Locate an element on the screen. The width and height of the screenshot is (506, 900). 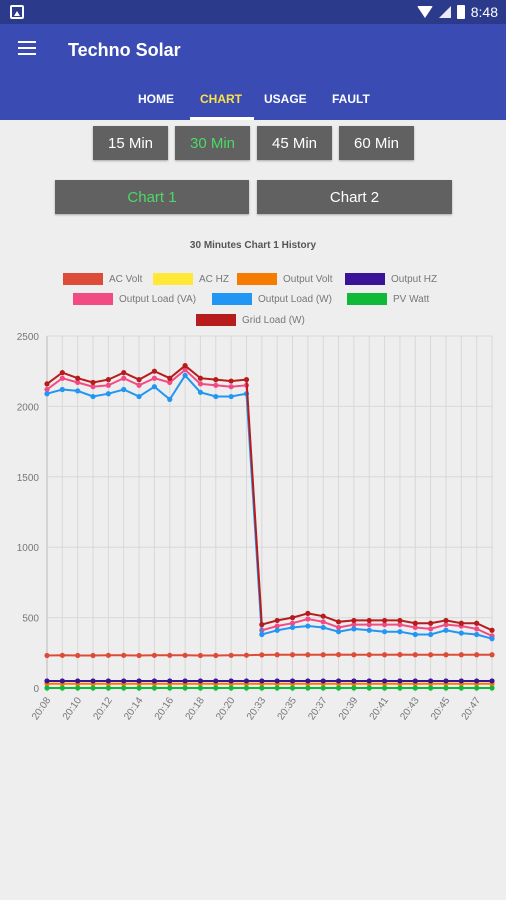
wifi-icon is located at coordinates (424, 12).